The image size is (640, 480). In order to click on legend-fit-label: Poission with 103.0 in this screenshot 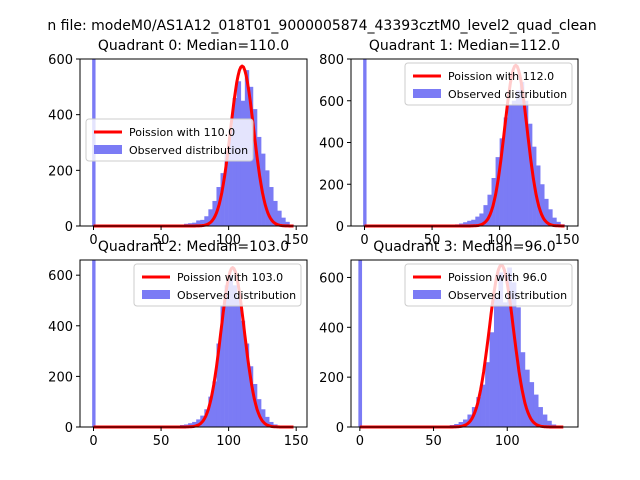, I will do `click(230, 277)`.